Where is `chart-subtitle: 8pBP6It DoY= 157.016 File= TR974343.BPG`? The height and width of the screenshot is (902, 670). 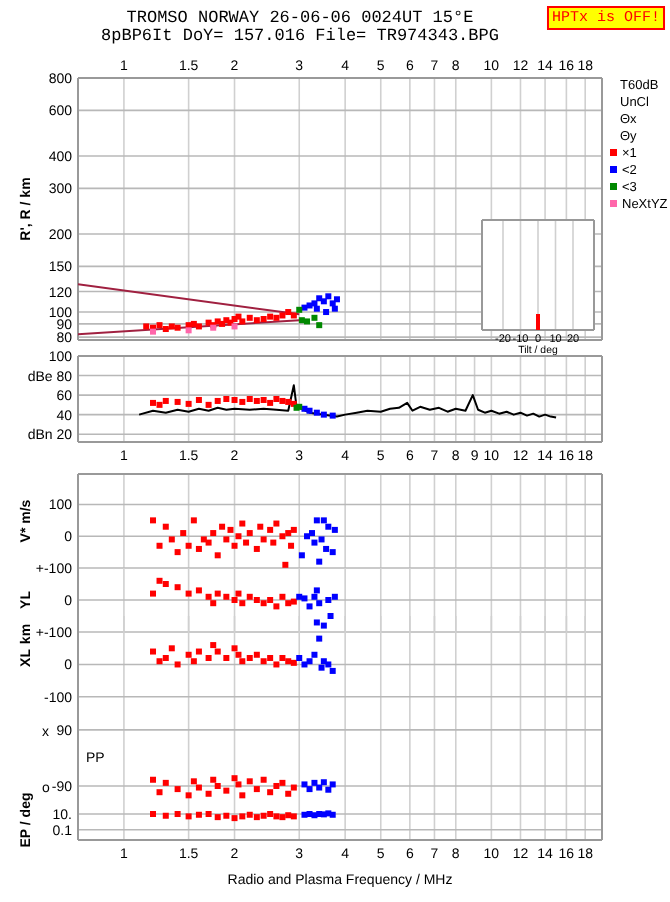
chart-subtitle: 8pBP6It DoY= 157.016 File= TR974343.BPG is located at coordinates (300, 36).